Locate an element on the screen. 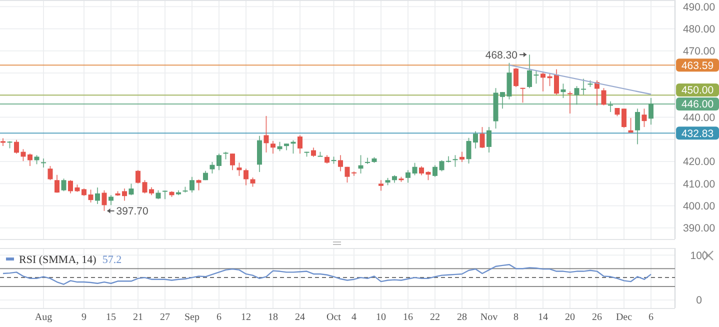  y-tick-label: 440.00 is located at coordinates (699, 118).